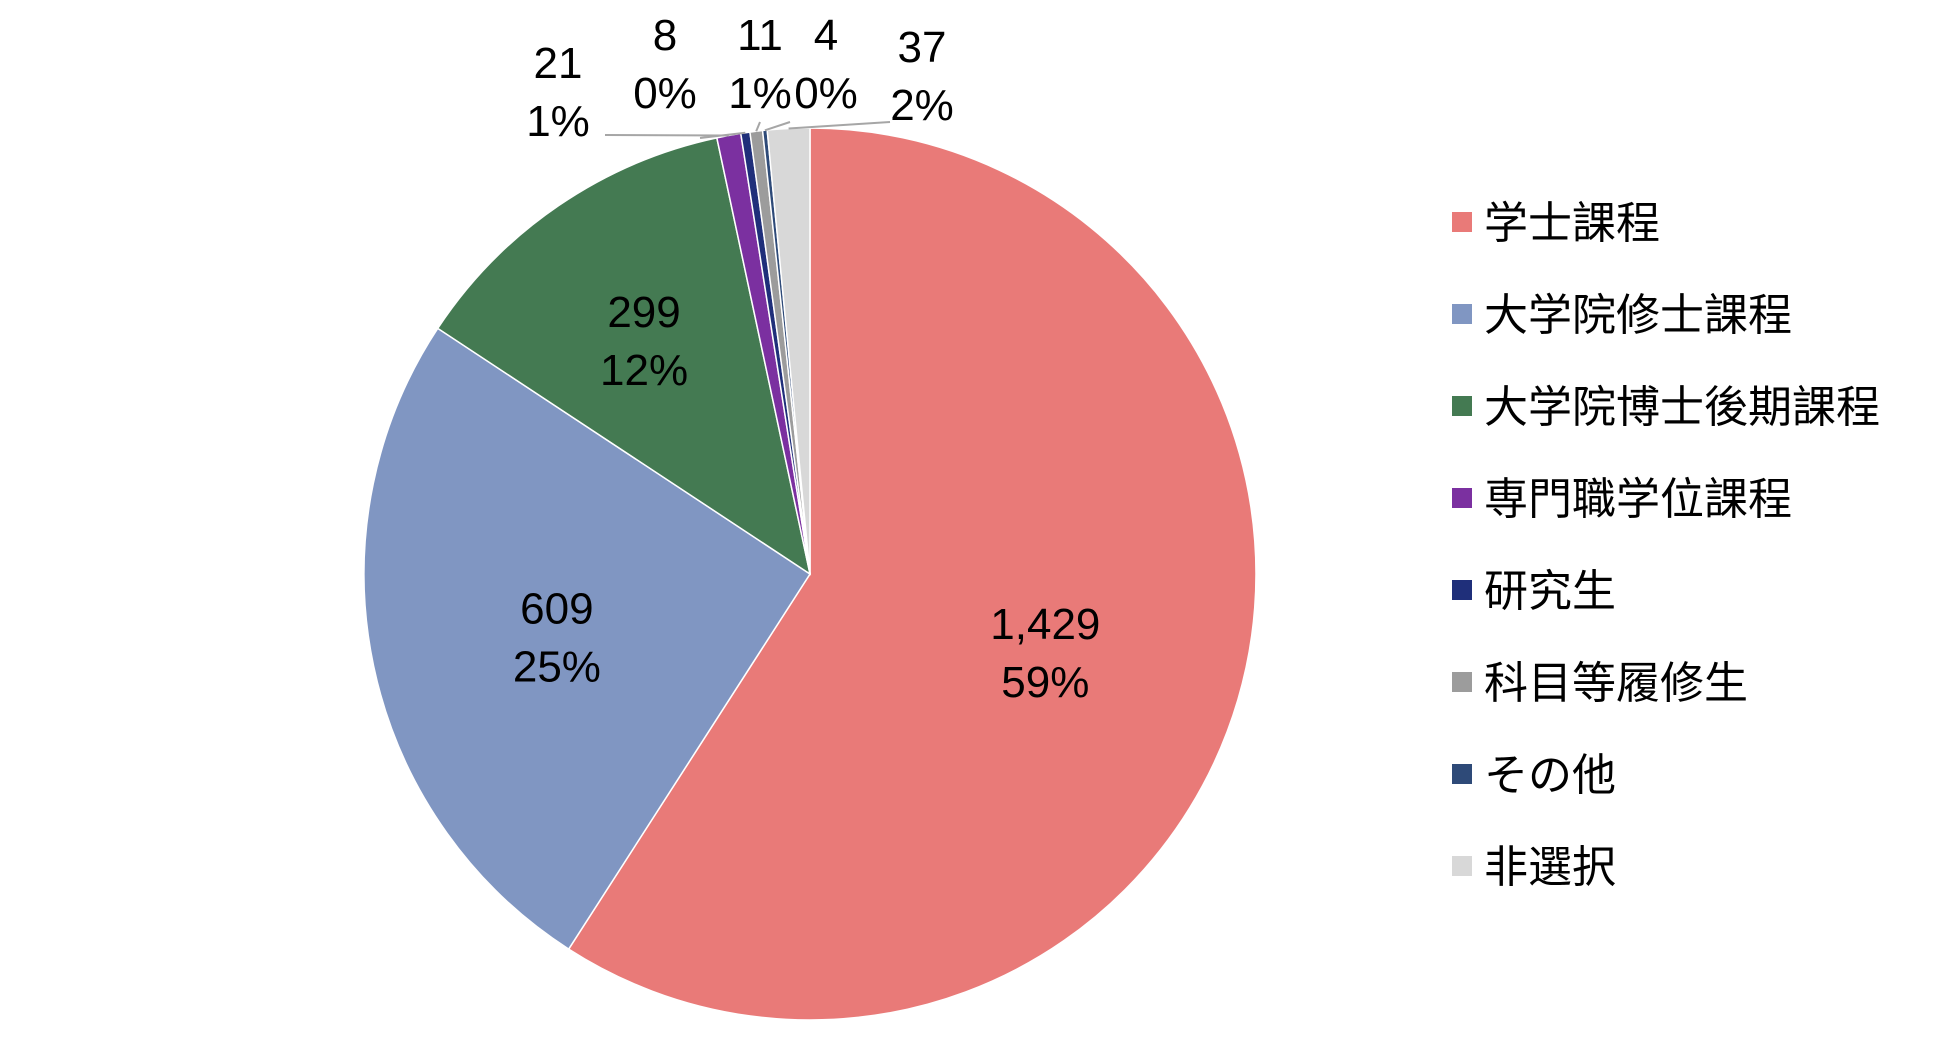 The image size is (1949, 1055). Describe the element at coordinates (760, 93) in the screenshot. I see `slice-6-percent-label: 1%` at that location.